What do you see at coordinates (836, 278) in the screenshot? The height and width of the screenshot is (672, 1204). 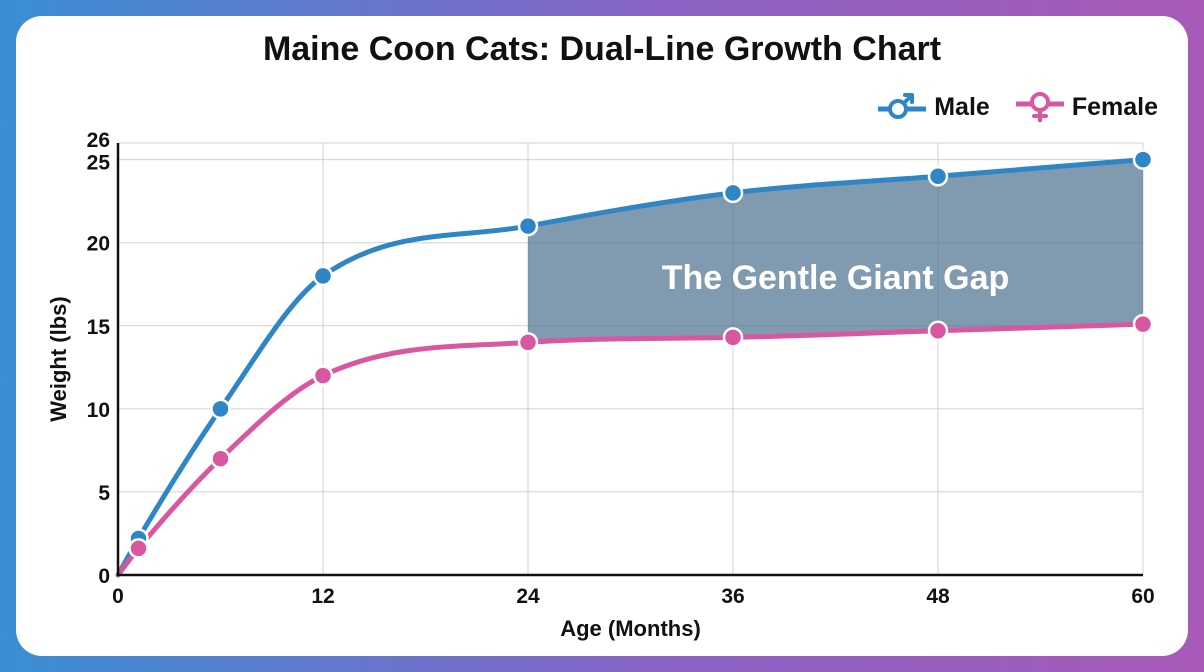 I see `gap-annotation-label: The Gentle Giant Gap` at bounding box center [836, 278].